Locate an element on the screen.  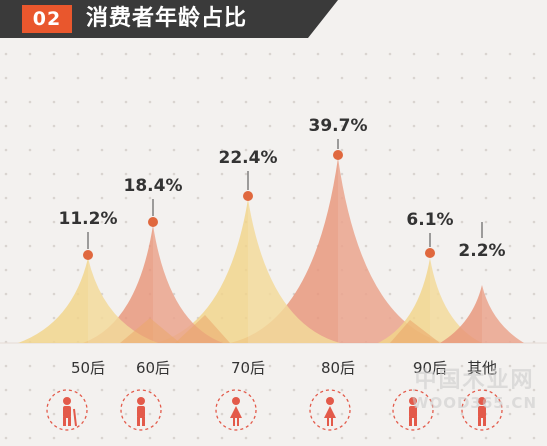
section-header: 02 消费者年龄占比 is located at coordinates (273, 19).